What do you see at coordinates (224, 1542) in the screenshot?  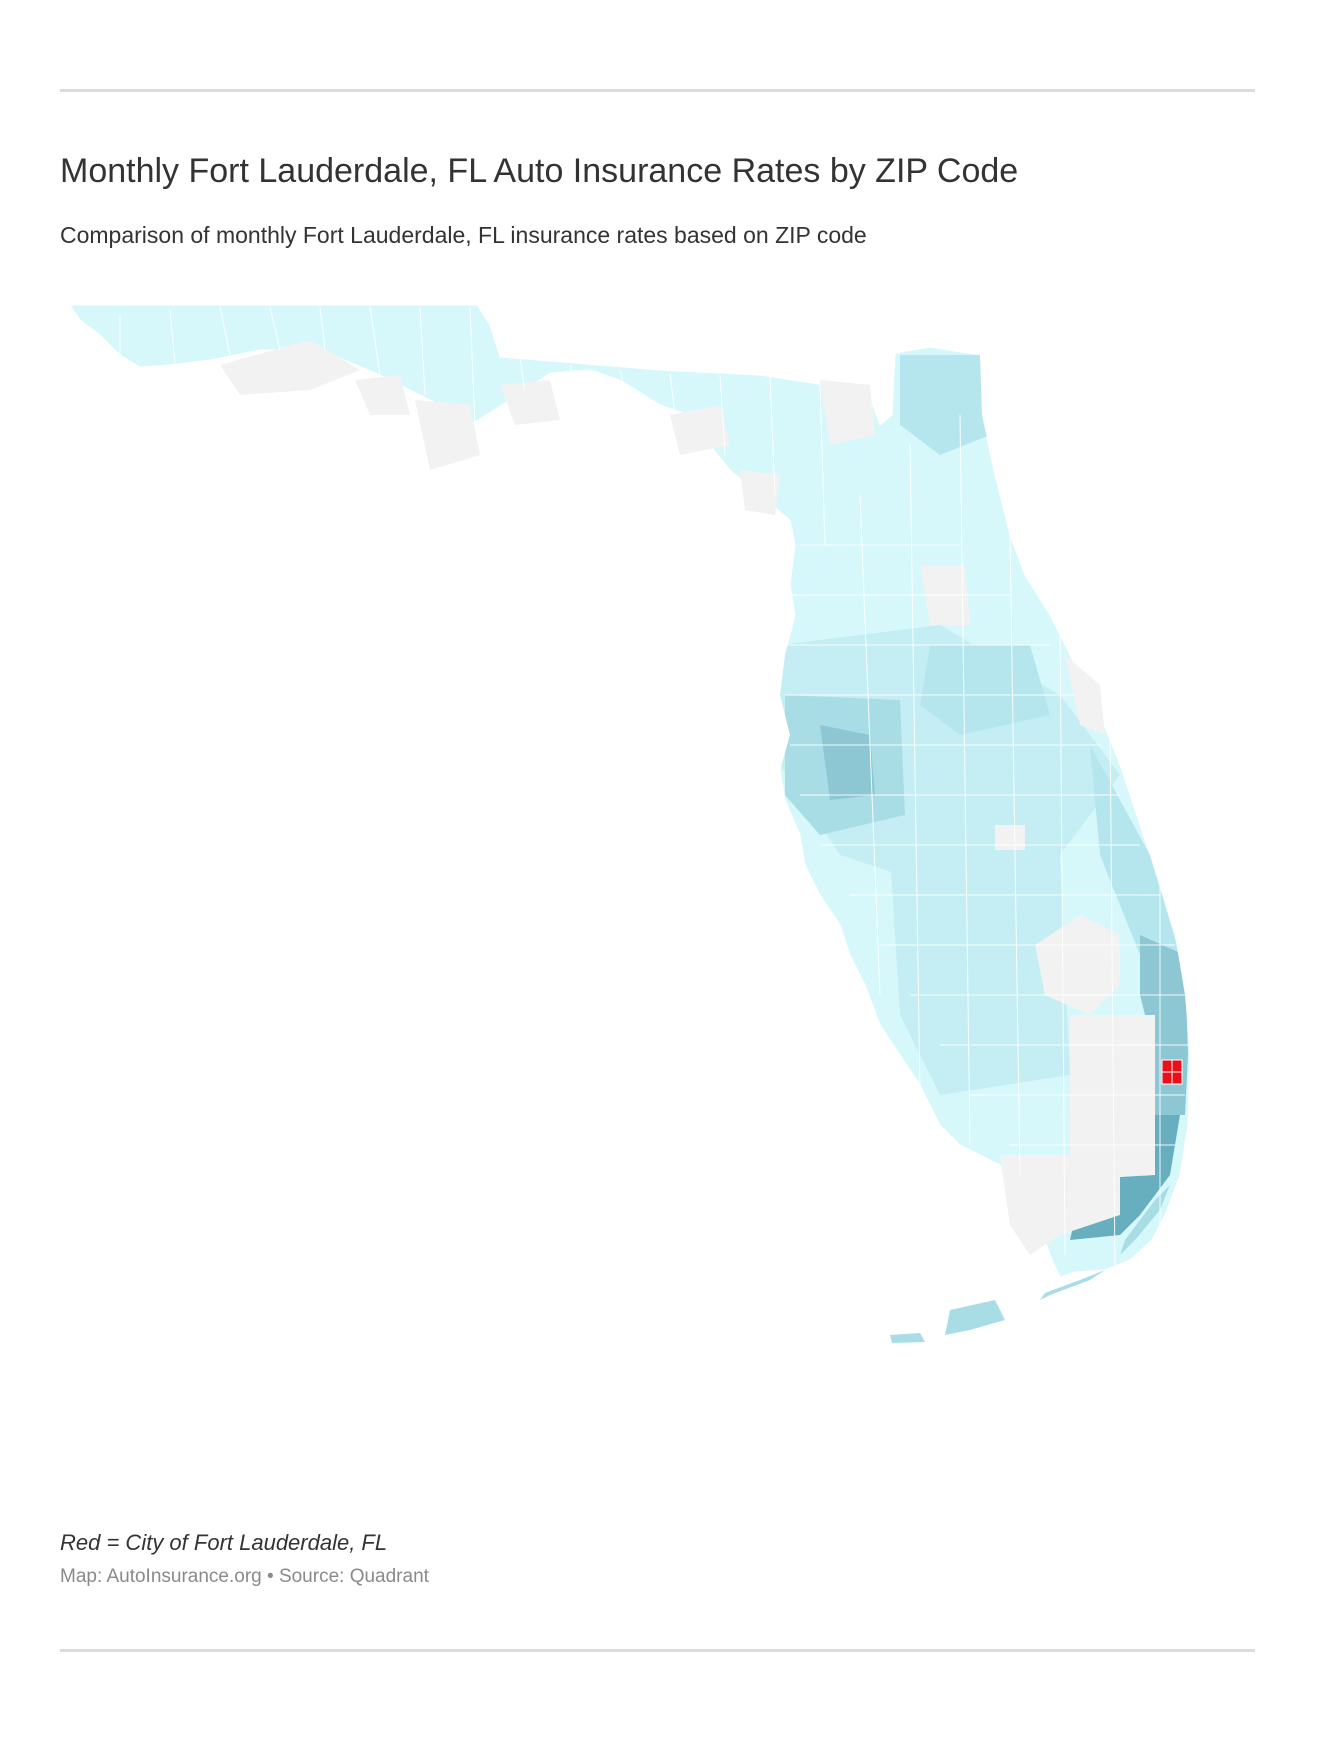 I see `legend-note: Red = City of Fort Lauderdale, FL` at bounding box center [224, 1542].